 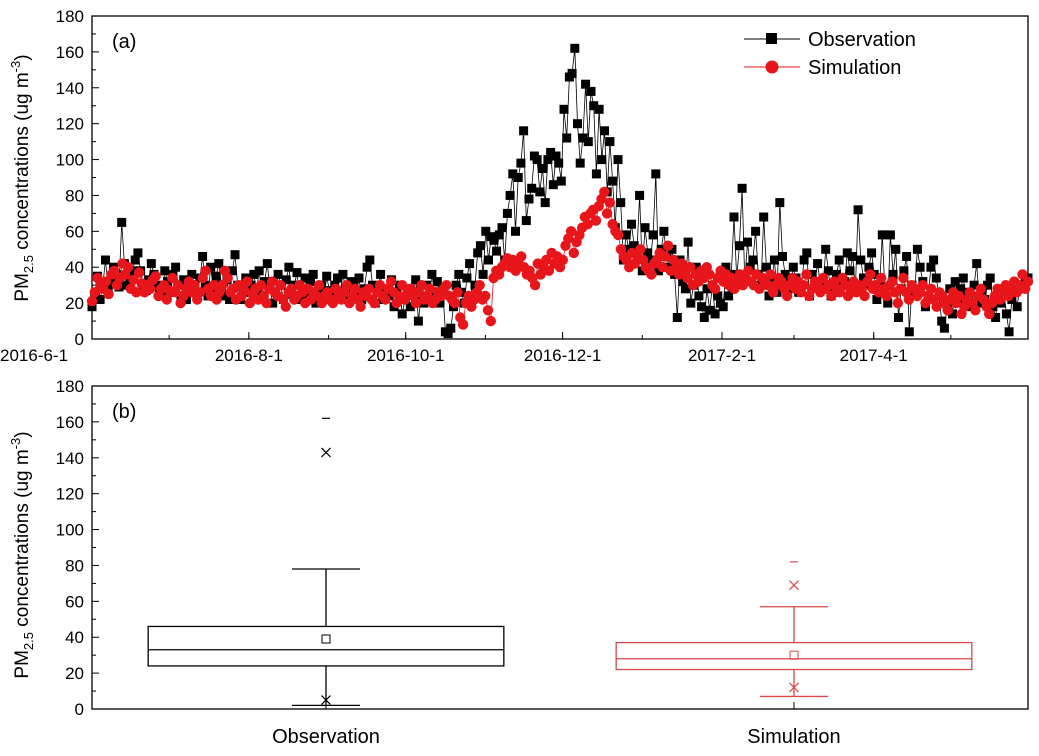 I want to click on percentile-marker, so click(x=794, y=687).